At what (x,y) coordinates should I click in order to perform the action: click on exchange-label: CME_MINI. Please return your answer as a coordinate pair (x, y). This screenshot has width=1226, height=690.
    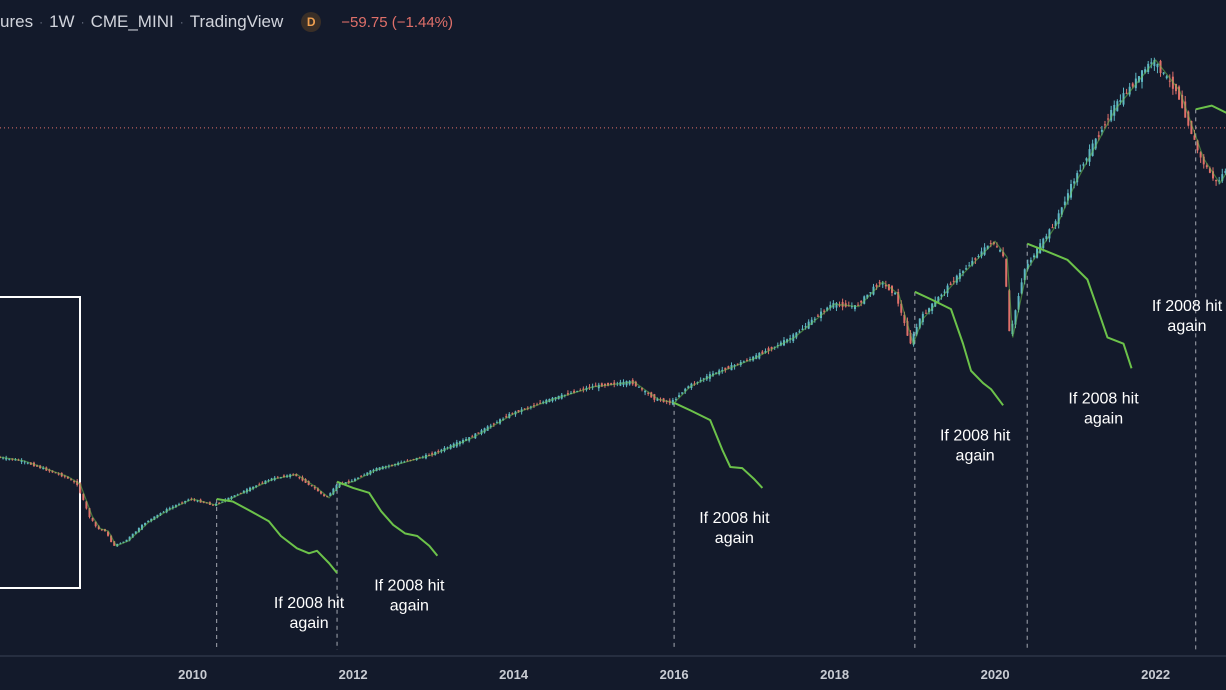
    Looking at the image, I should click on (132, 21).